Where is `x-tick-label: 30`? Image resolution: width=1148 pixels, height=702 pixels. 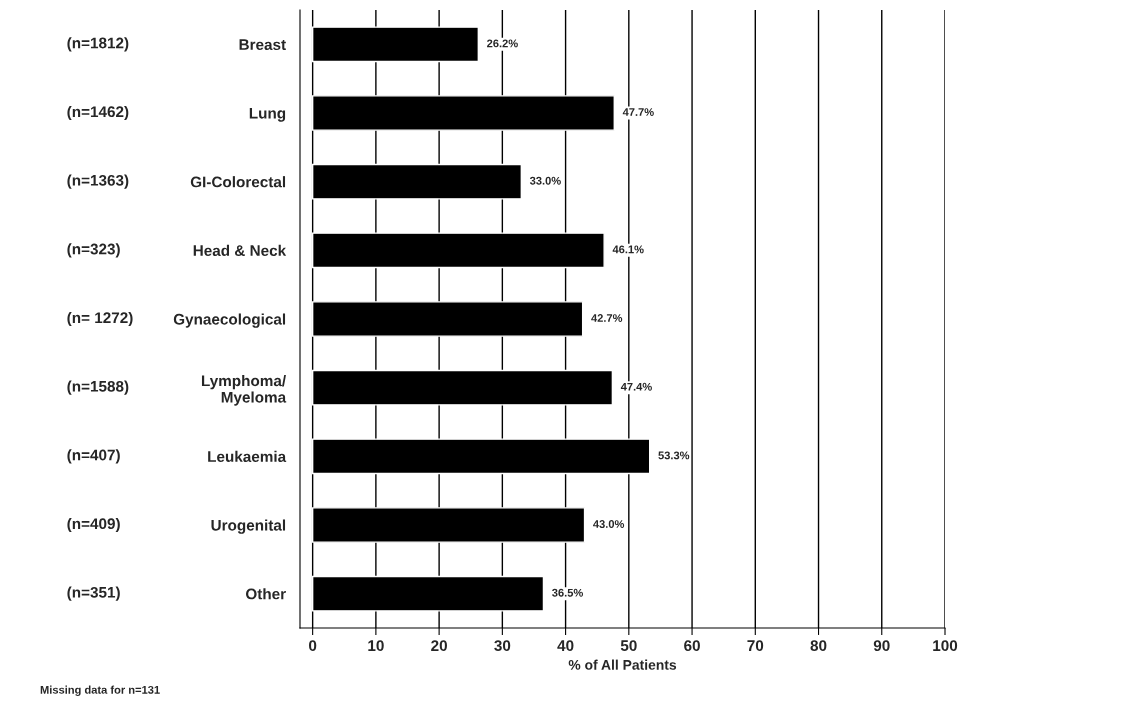 x-tick-label: 30 is located at coordinates (502, 646).